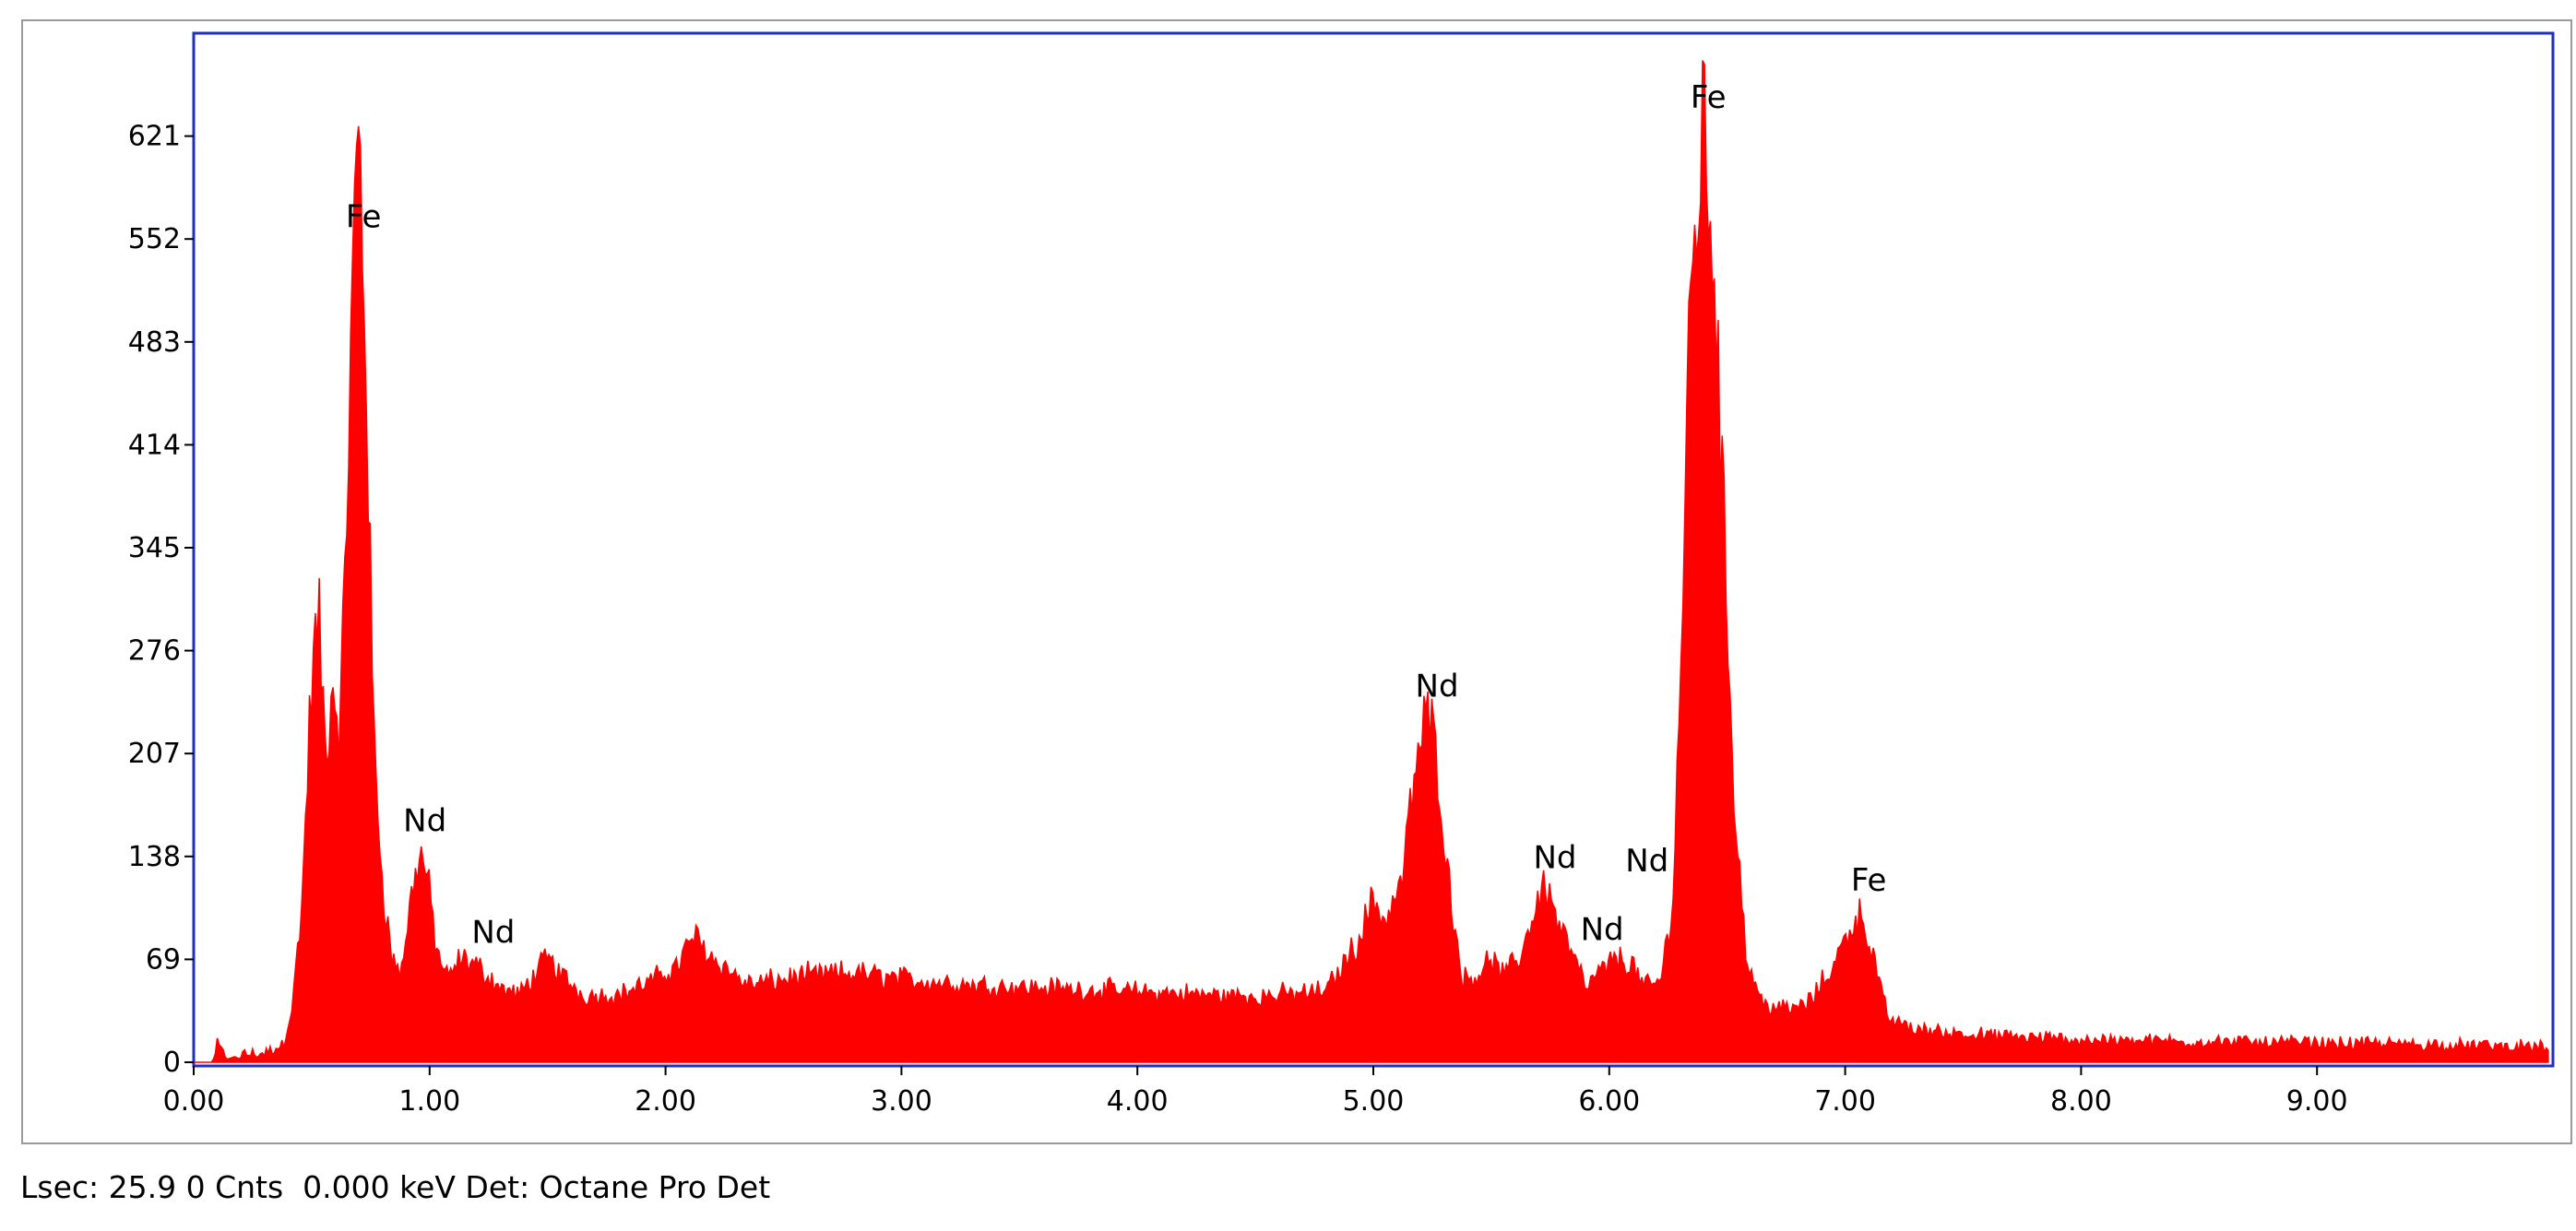 The height and width of the screenshot is (1231, 2576). I want to click on y-tick-label: 621, so click(154, 137).